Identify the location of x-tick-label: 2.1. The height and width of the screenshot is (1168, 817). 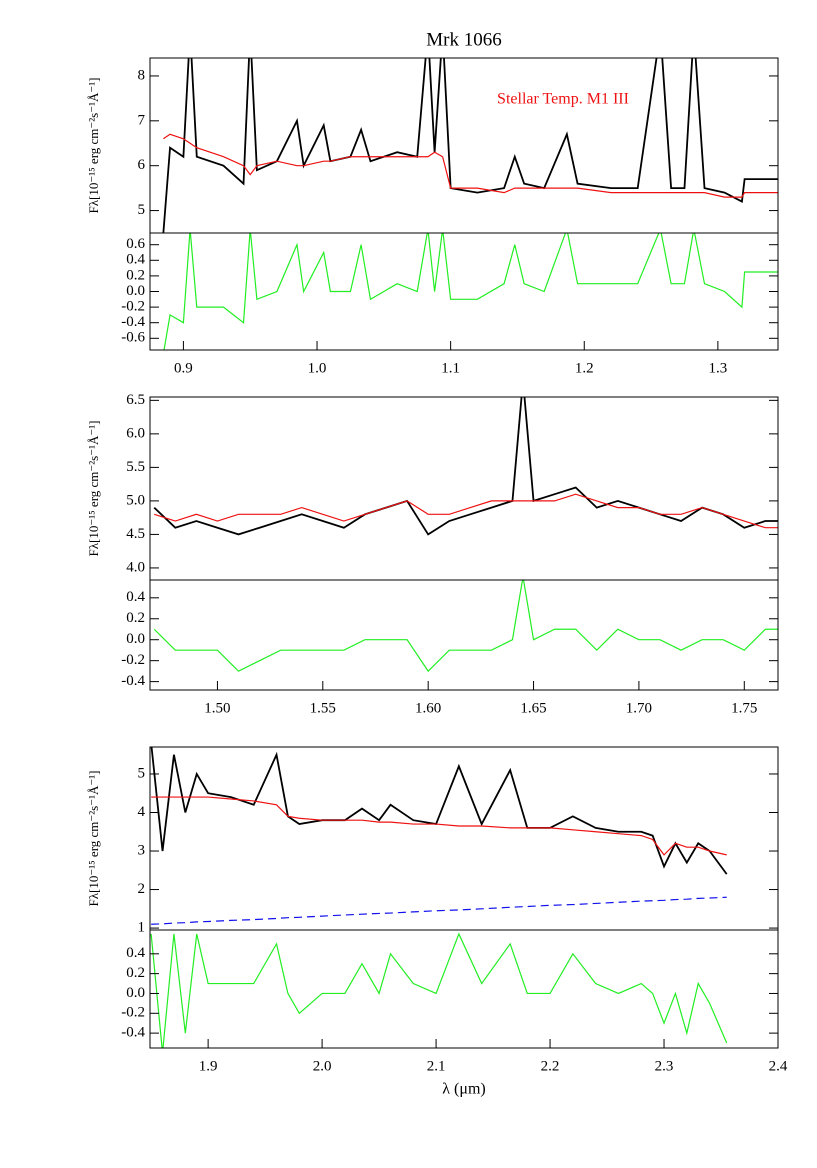
(436, 1066).